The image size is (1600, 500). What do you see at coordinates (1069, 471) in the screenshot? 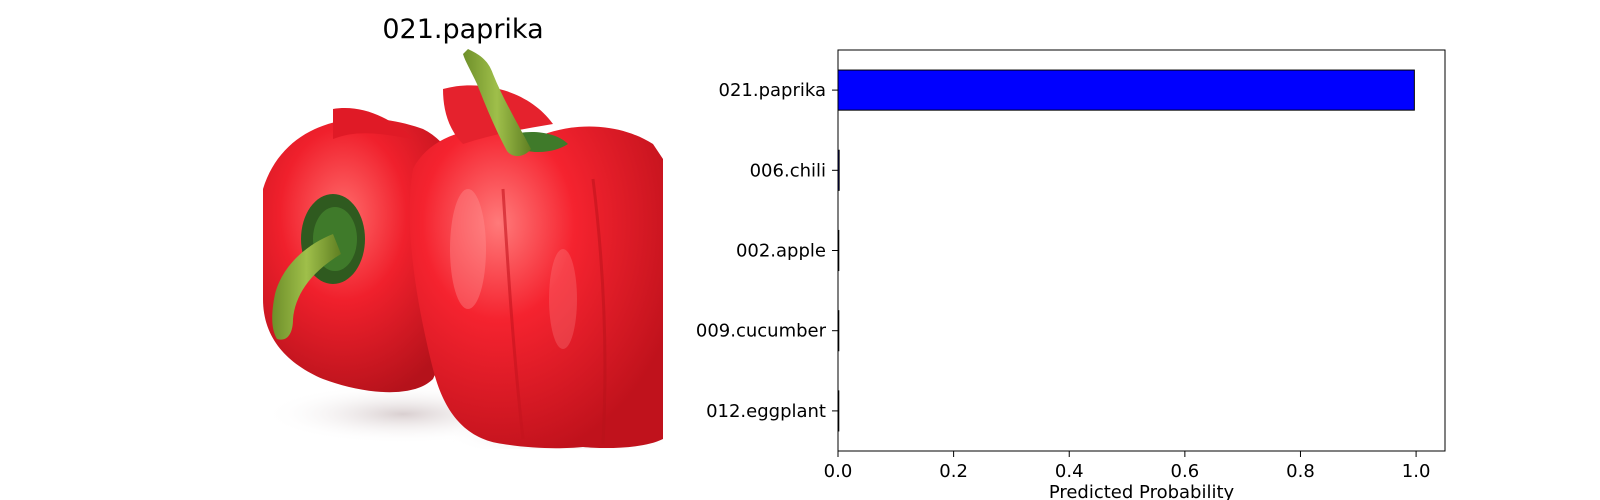
I see `x-tick-label: 0.4` at bounding box center [1069, 471].